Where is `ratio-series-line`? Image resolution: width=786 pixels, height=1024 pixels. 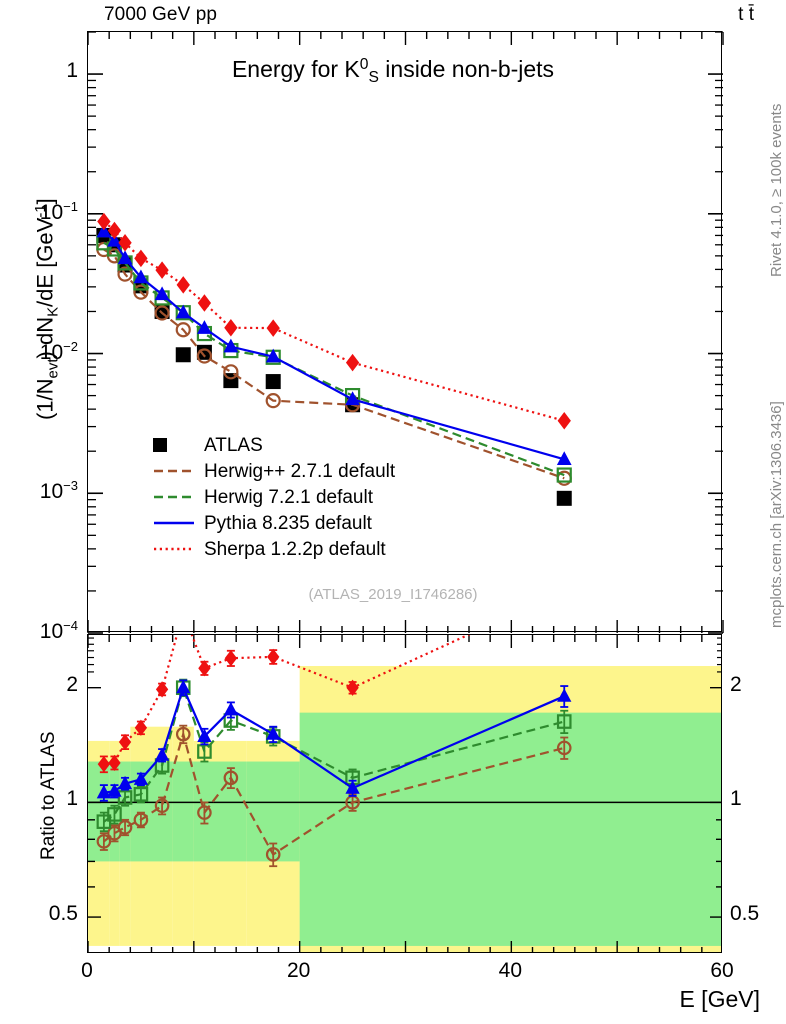
ratio-series-line is located at coordinates (287, 700).